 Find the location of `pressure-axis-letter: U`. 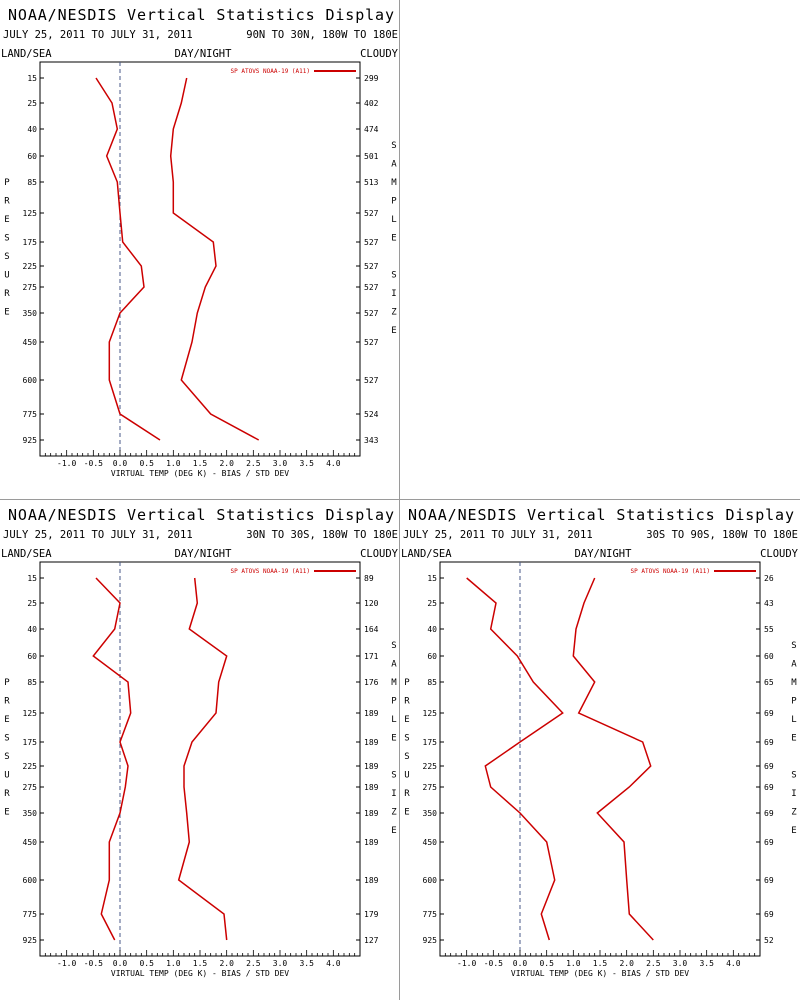

pressure-axis-letter: U is located at coordinates (6, 776).